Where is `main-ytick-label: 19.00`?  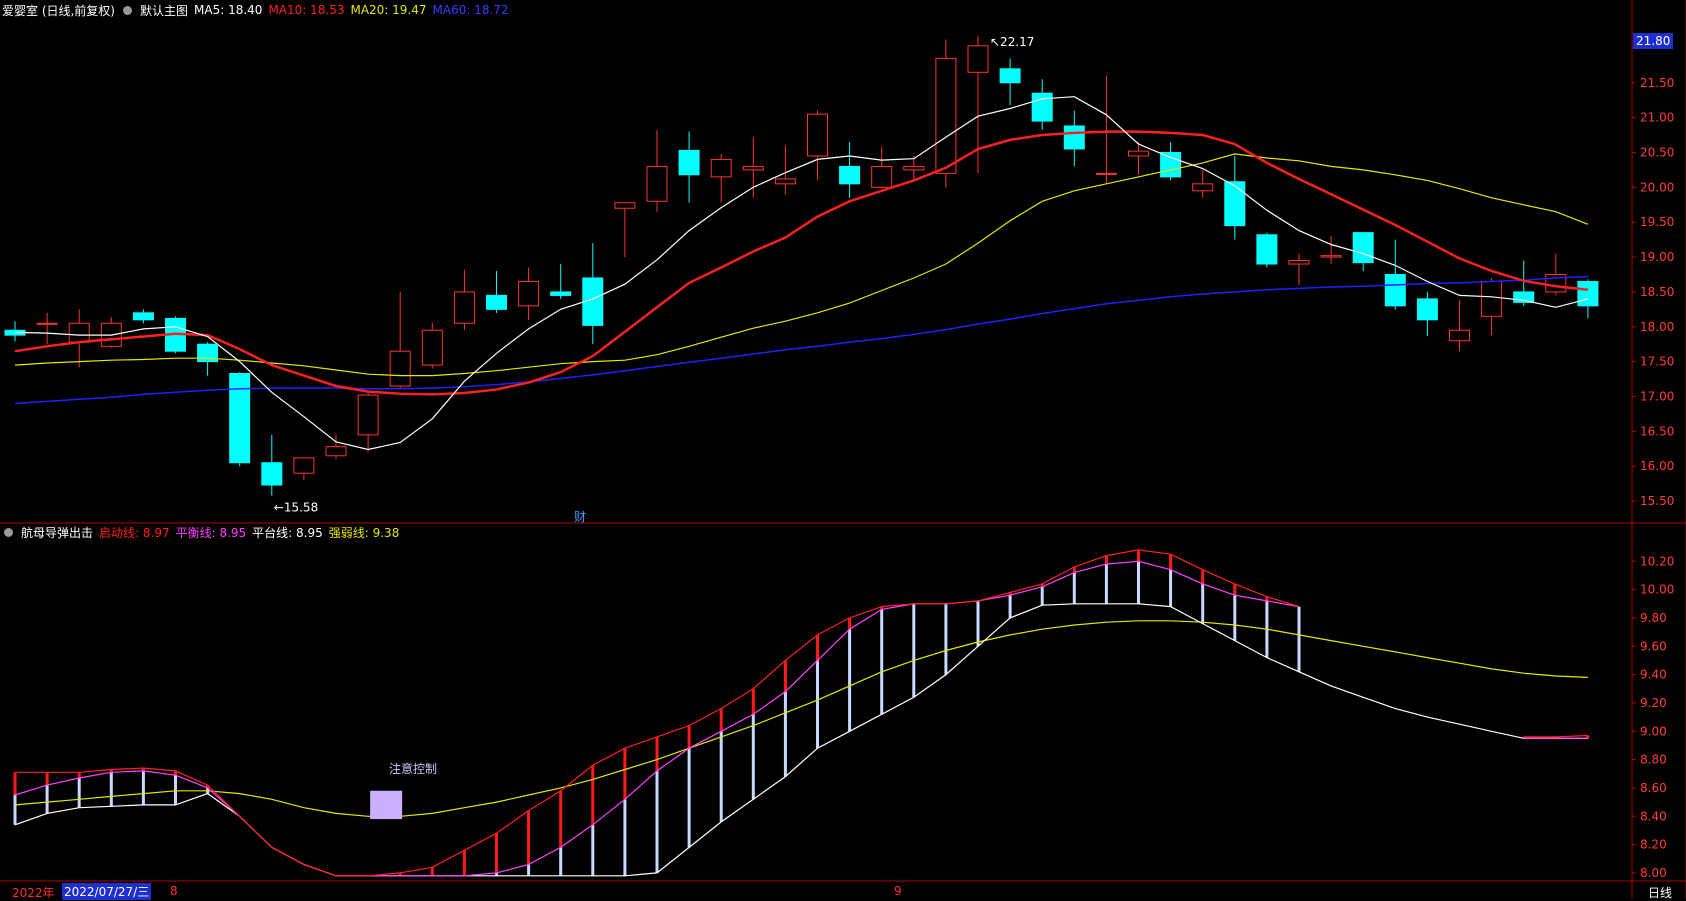
main-ytick-label: 19.00 is located at coordinates (1657, 257).